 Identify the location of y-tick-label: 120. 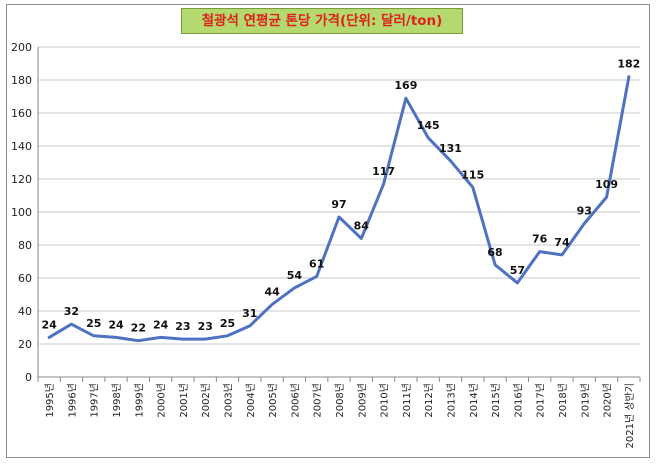
(21, 179).